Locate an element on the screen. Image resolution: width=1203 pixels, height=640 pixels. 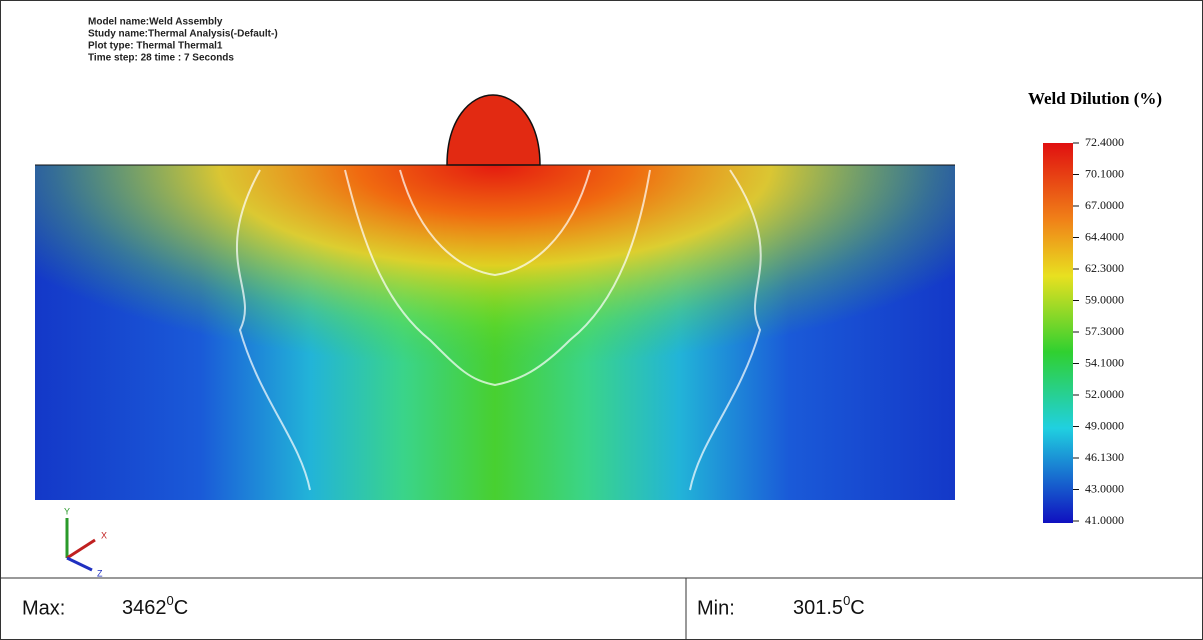
tick-label: 49.0000 is located at coordinates (1104, 425).